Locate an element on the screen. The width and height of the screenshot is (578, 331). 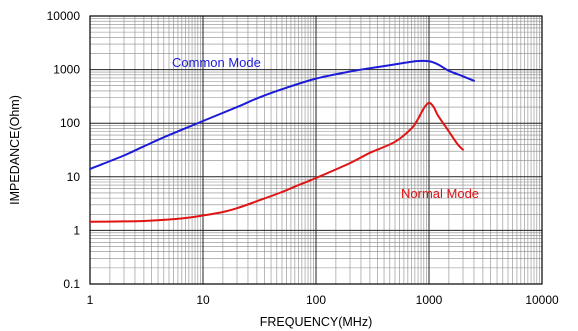
y-tick-label: 0.1 is located at coordinates (71, 284).